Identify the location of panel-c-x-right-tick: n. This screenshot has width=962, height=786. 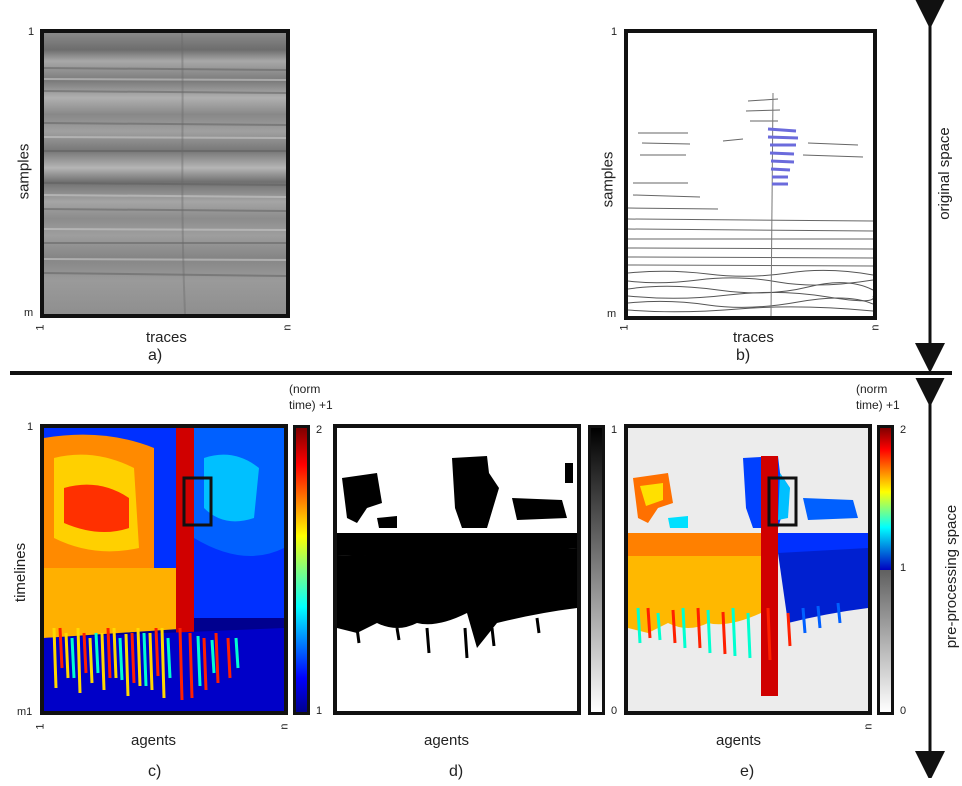
(284, 726).